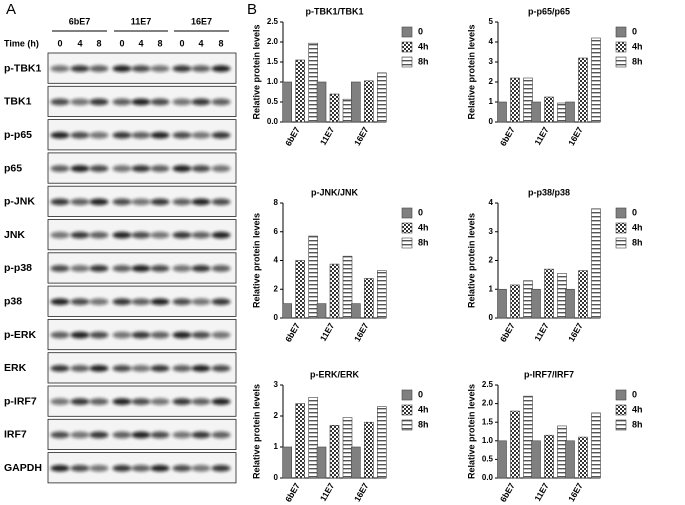 The width and height of the screenshot is (685, 505). I want to click on group-label: 6bE7, so click(80, 21).